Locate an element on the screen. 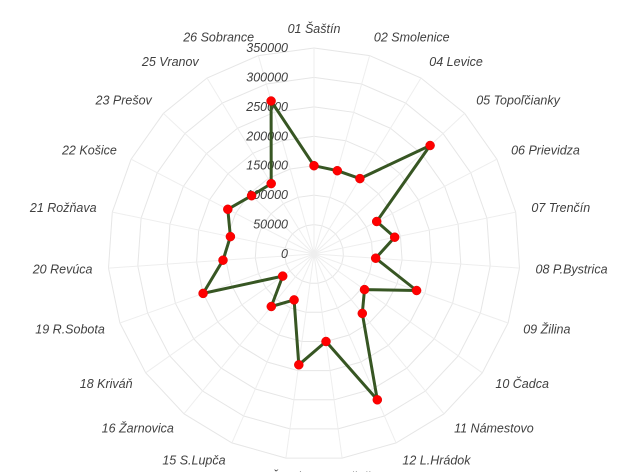 The height and width of the screenshot is (472, 629). tick-label-6: 300000 is located at coordinates (267, 77).